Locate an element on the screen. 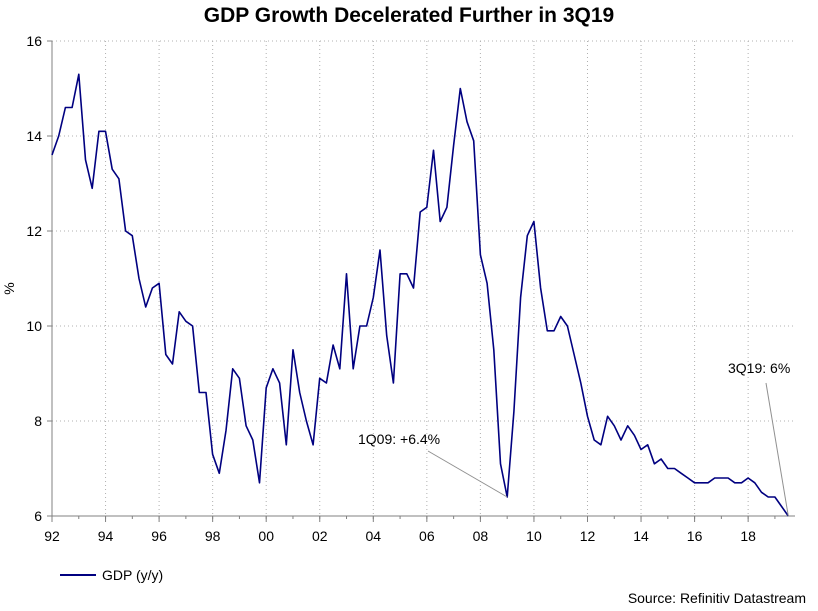 The height and width of the screenshot is (611, 818). y-tick-label: 16 is located at coordinates (34, 41).